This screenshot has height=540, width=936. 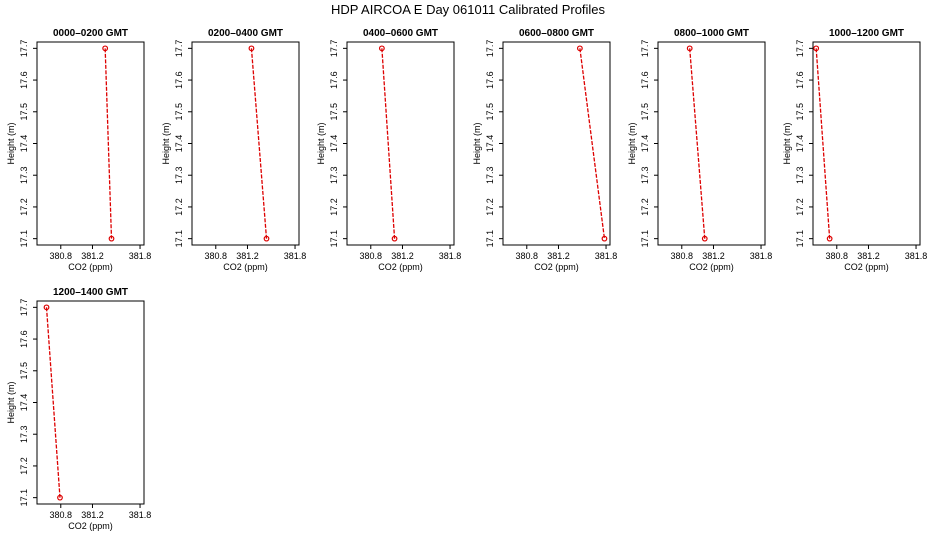 What do you see at coordinates (245, 33) in the screenshot?
I see `panel-title: 0200–0400 GMT` at bounding box center [245, 33].